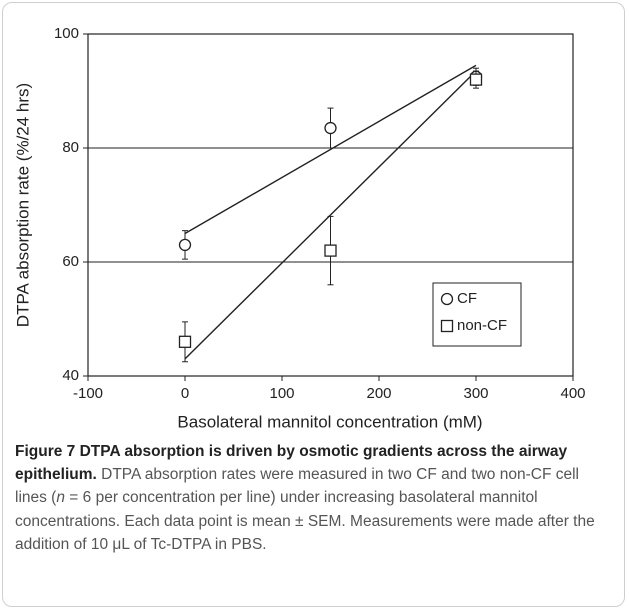 This screenshot has height=611, width=629. What do you see at coordinates (70, 147) in the screenshot?
I see `y-tick-label: 80` at bounding box center [70, 147].